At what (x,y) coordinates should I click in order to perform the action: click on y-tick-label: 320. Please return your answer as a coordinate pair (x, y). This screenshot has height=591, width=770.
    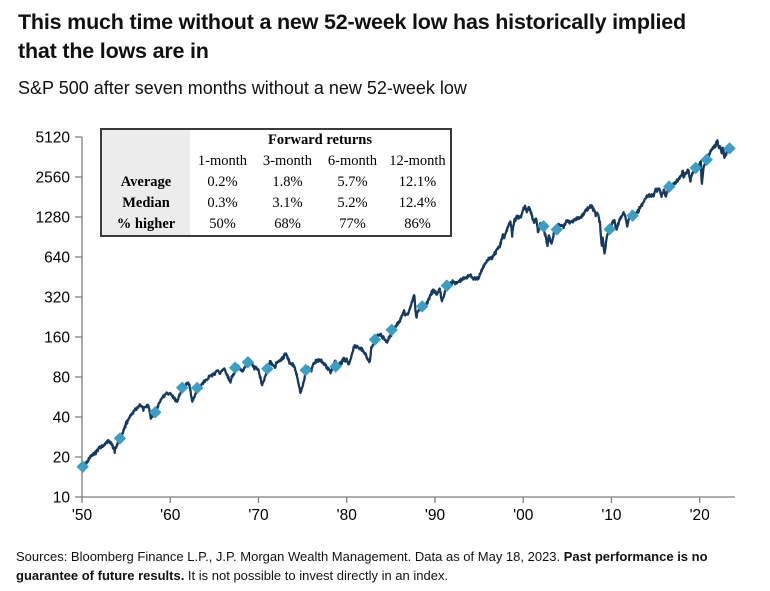
    Looking at the image, I should click on (57, 298).